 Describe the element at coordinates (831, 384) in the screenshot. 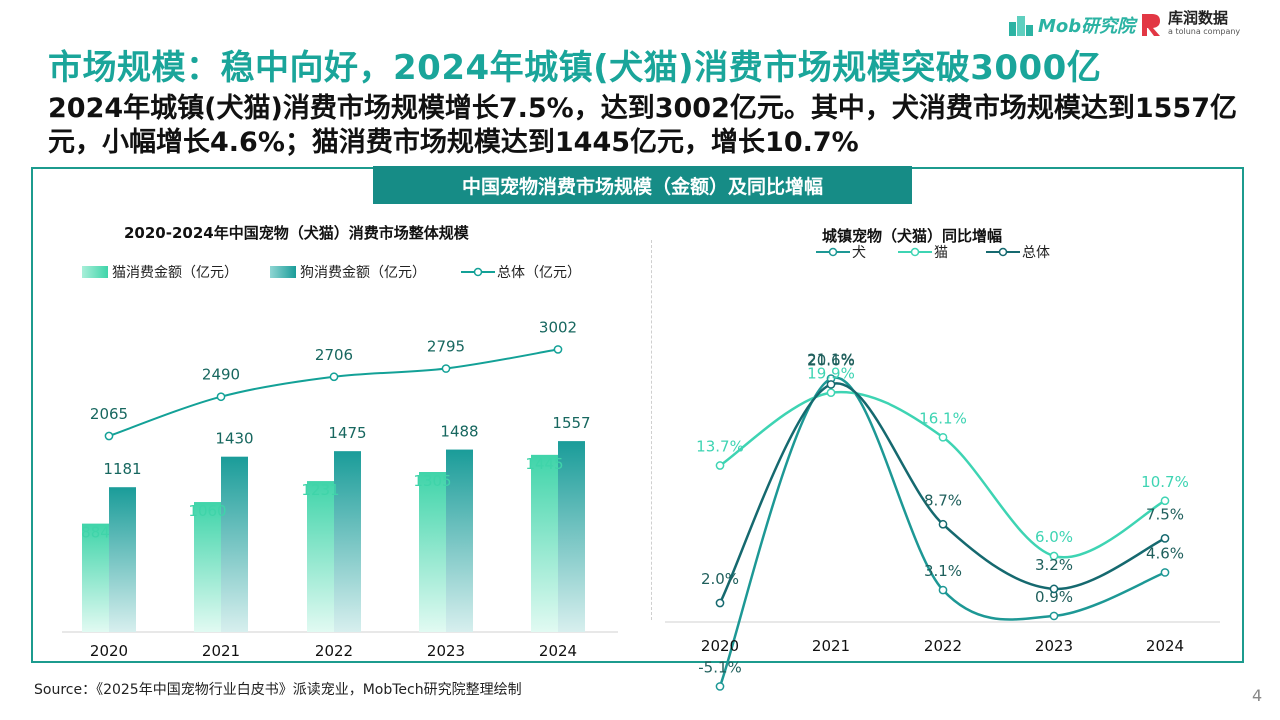

I see `growth-point-总体-2021` at that location.